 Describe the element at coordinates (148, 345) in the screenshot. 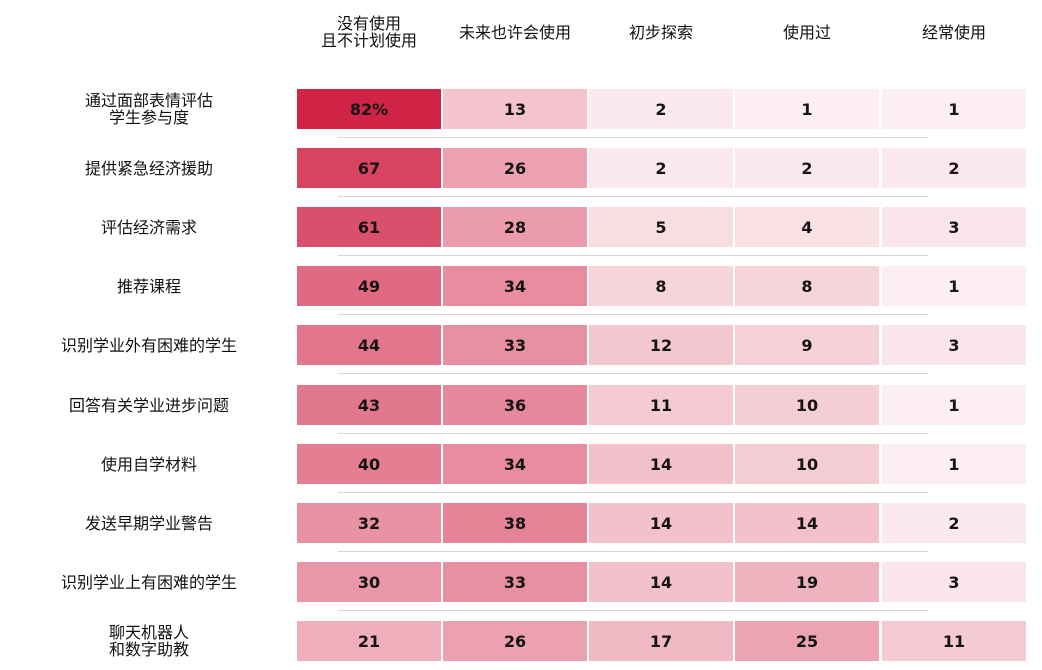

I see `row-label-5: 识别学业外有困难的学生` at that location.